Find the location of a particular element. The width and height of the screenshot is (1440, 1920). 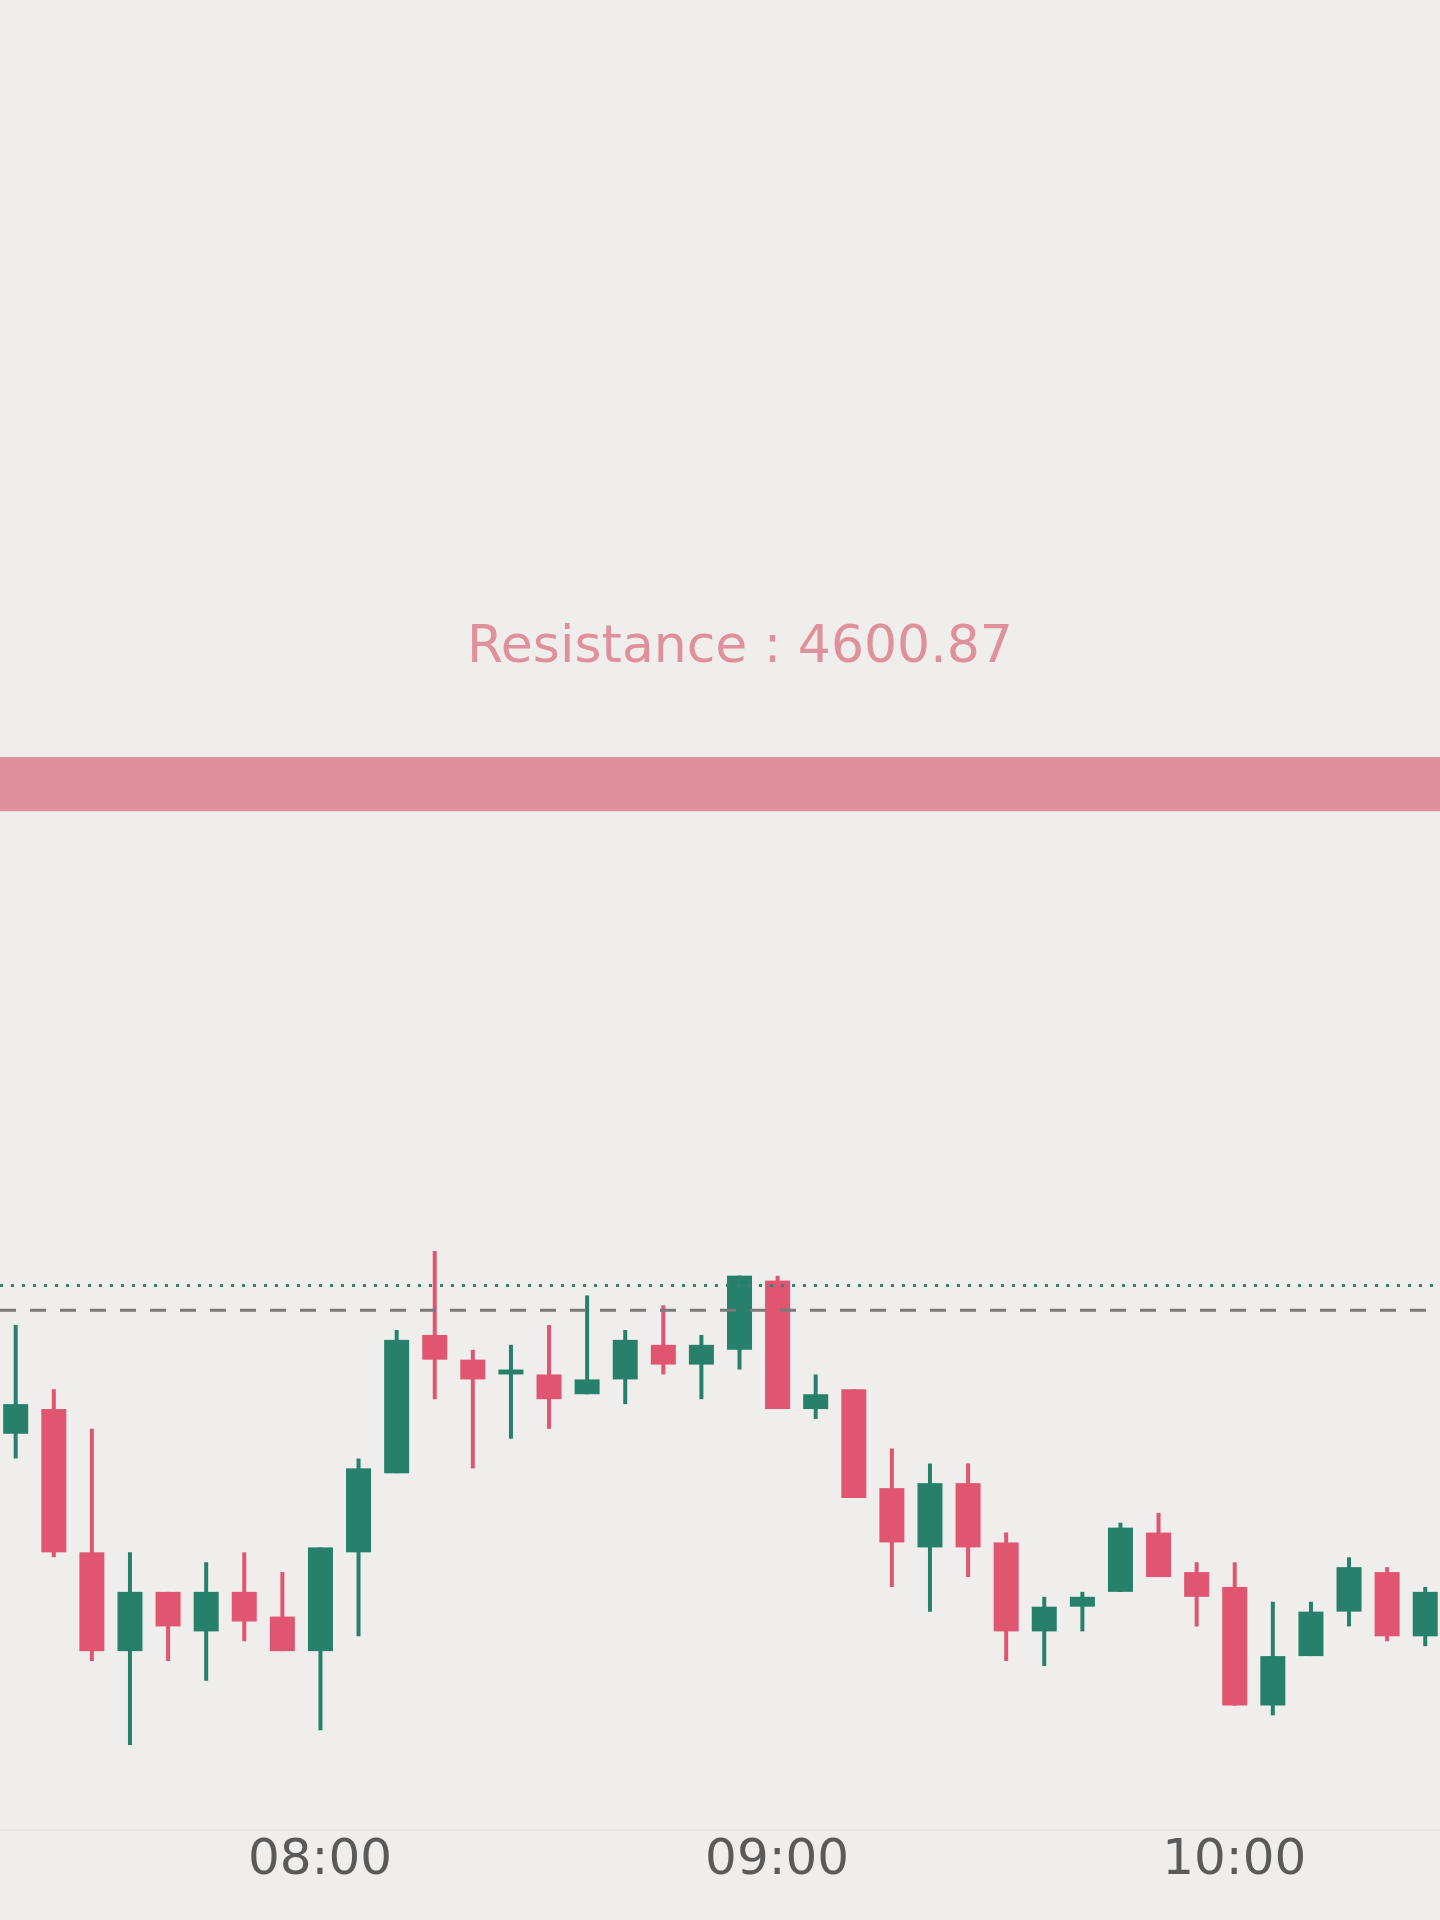

x-tick-label: 10:00 is located at coordinates (1234, 1856).